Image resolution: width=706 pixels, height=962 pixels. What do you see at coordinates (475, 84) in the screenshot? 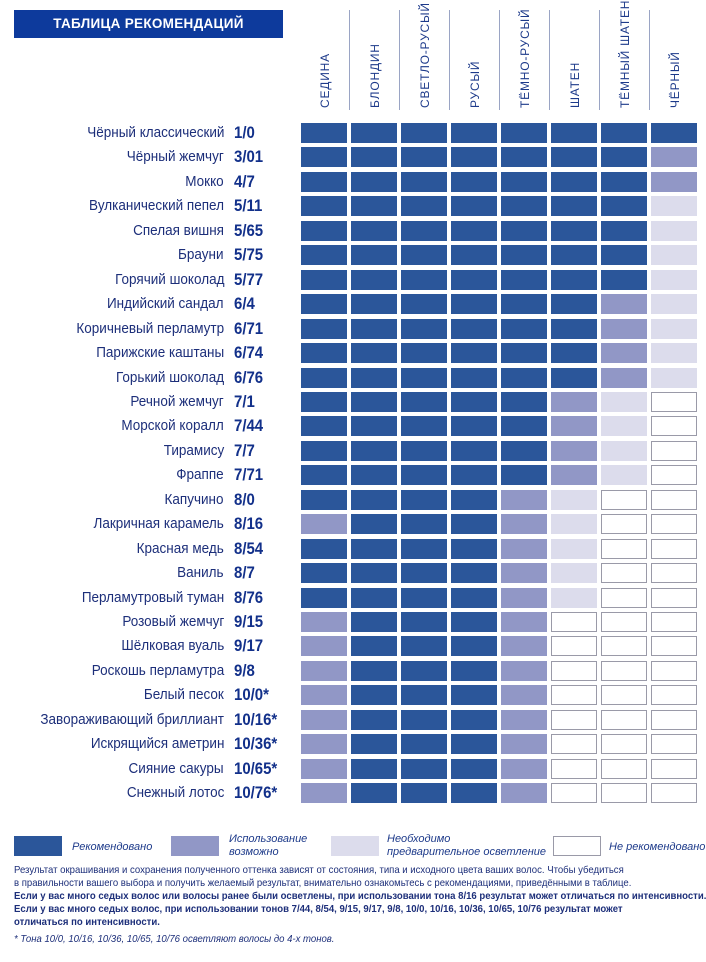
I see `column-header-label: РУСЫЙ` at bounding box center [475, 84].